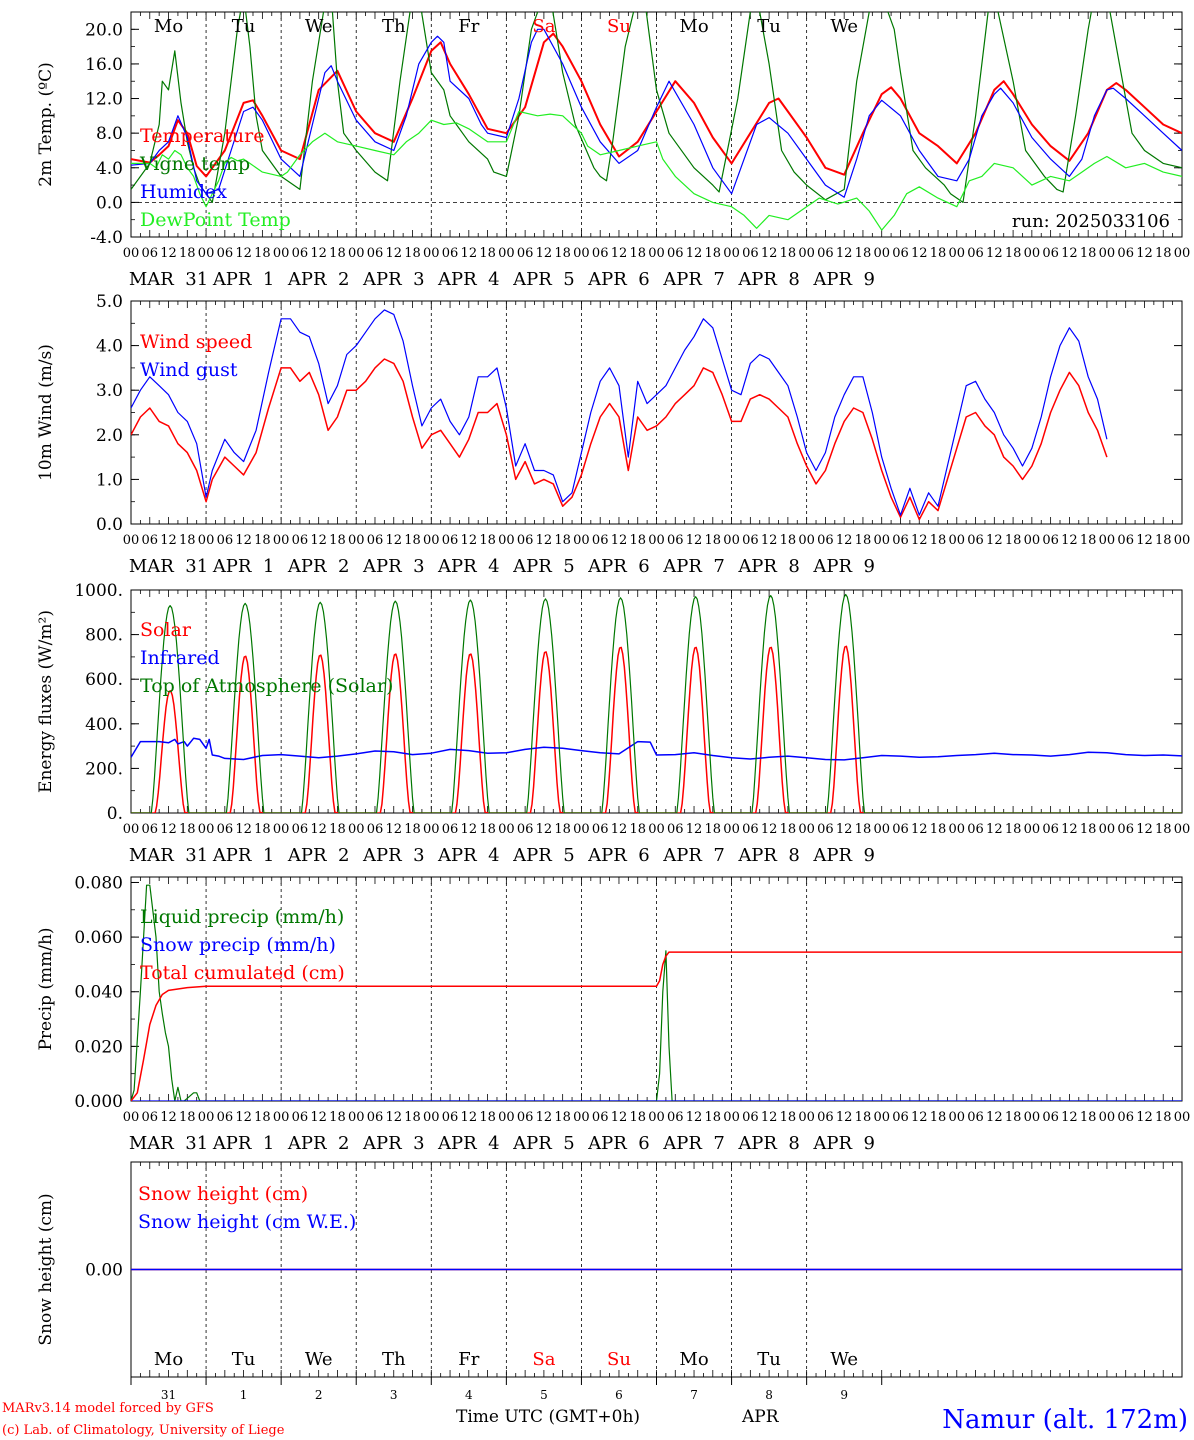  Describe the element at coordinates (194, 164) in the screenshot. I see `legend-entry: Vigne temp` at that location.